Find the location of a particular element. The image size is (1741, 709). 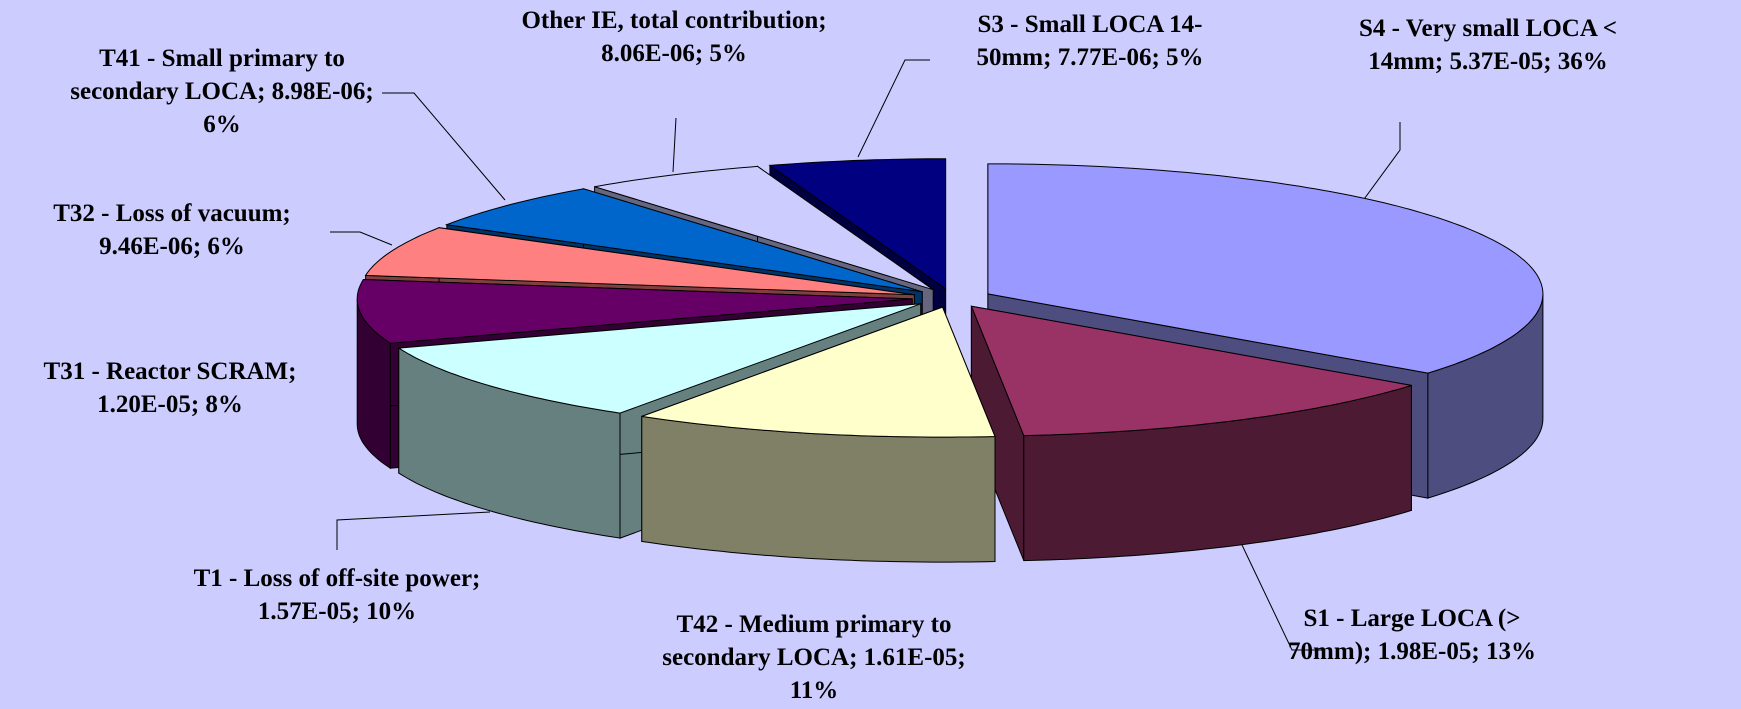

percent-label: 8% is located at coordinates (224, 404).